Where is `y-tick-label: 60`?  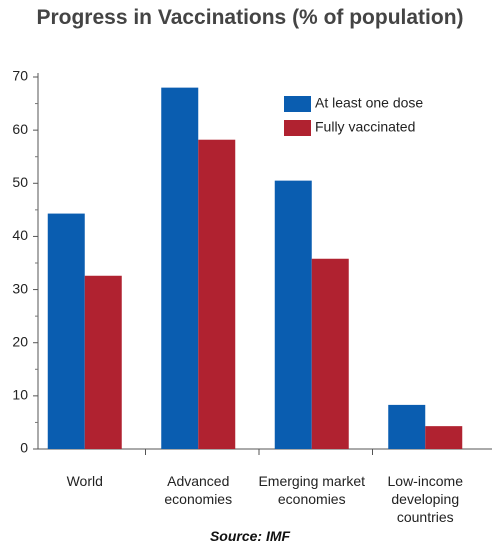
y-tick-label: 60 is located at coordinates (20, 129).